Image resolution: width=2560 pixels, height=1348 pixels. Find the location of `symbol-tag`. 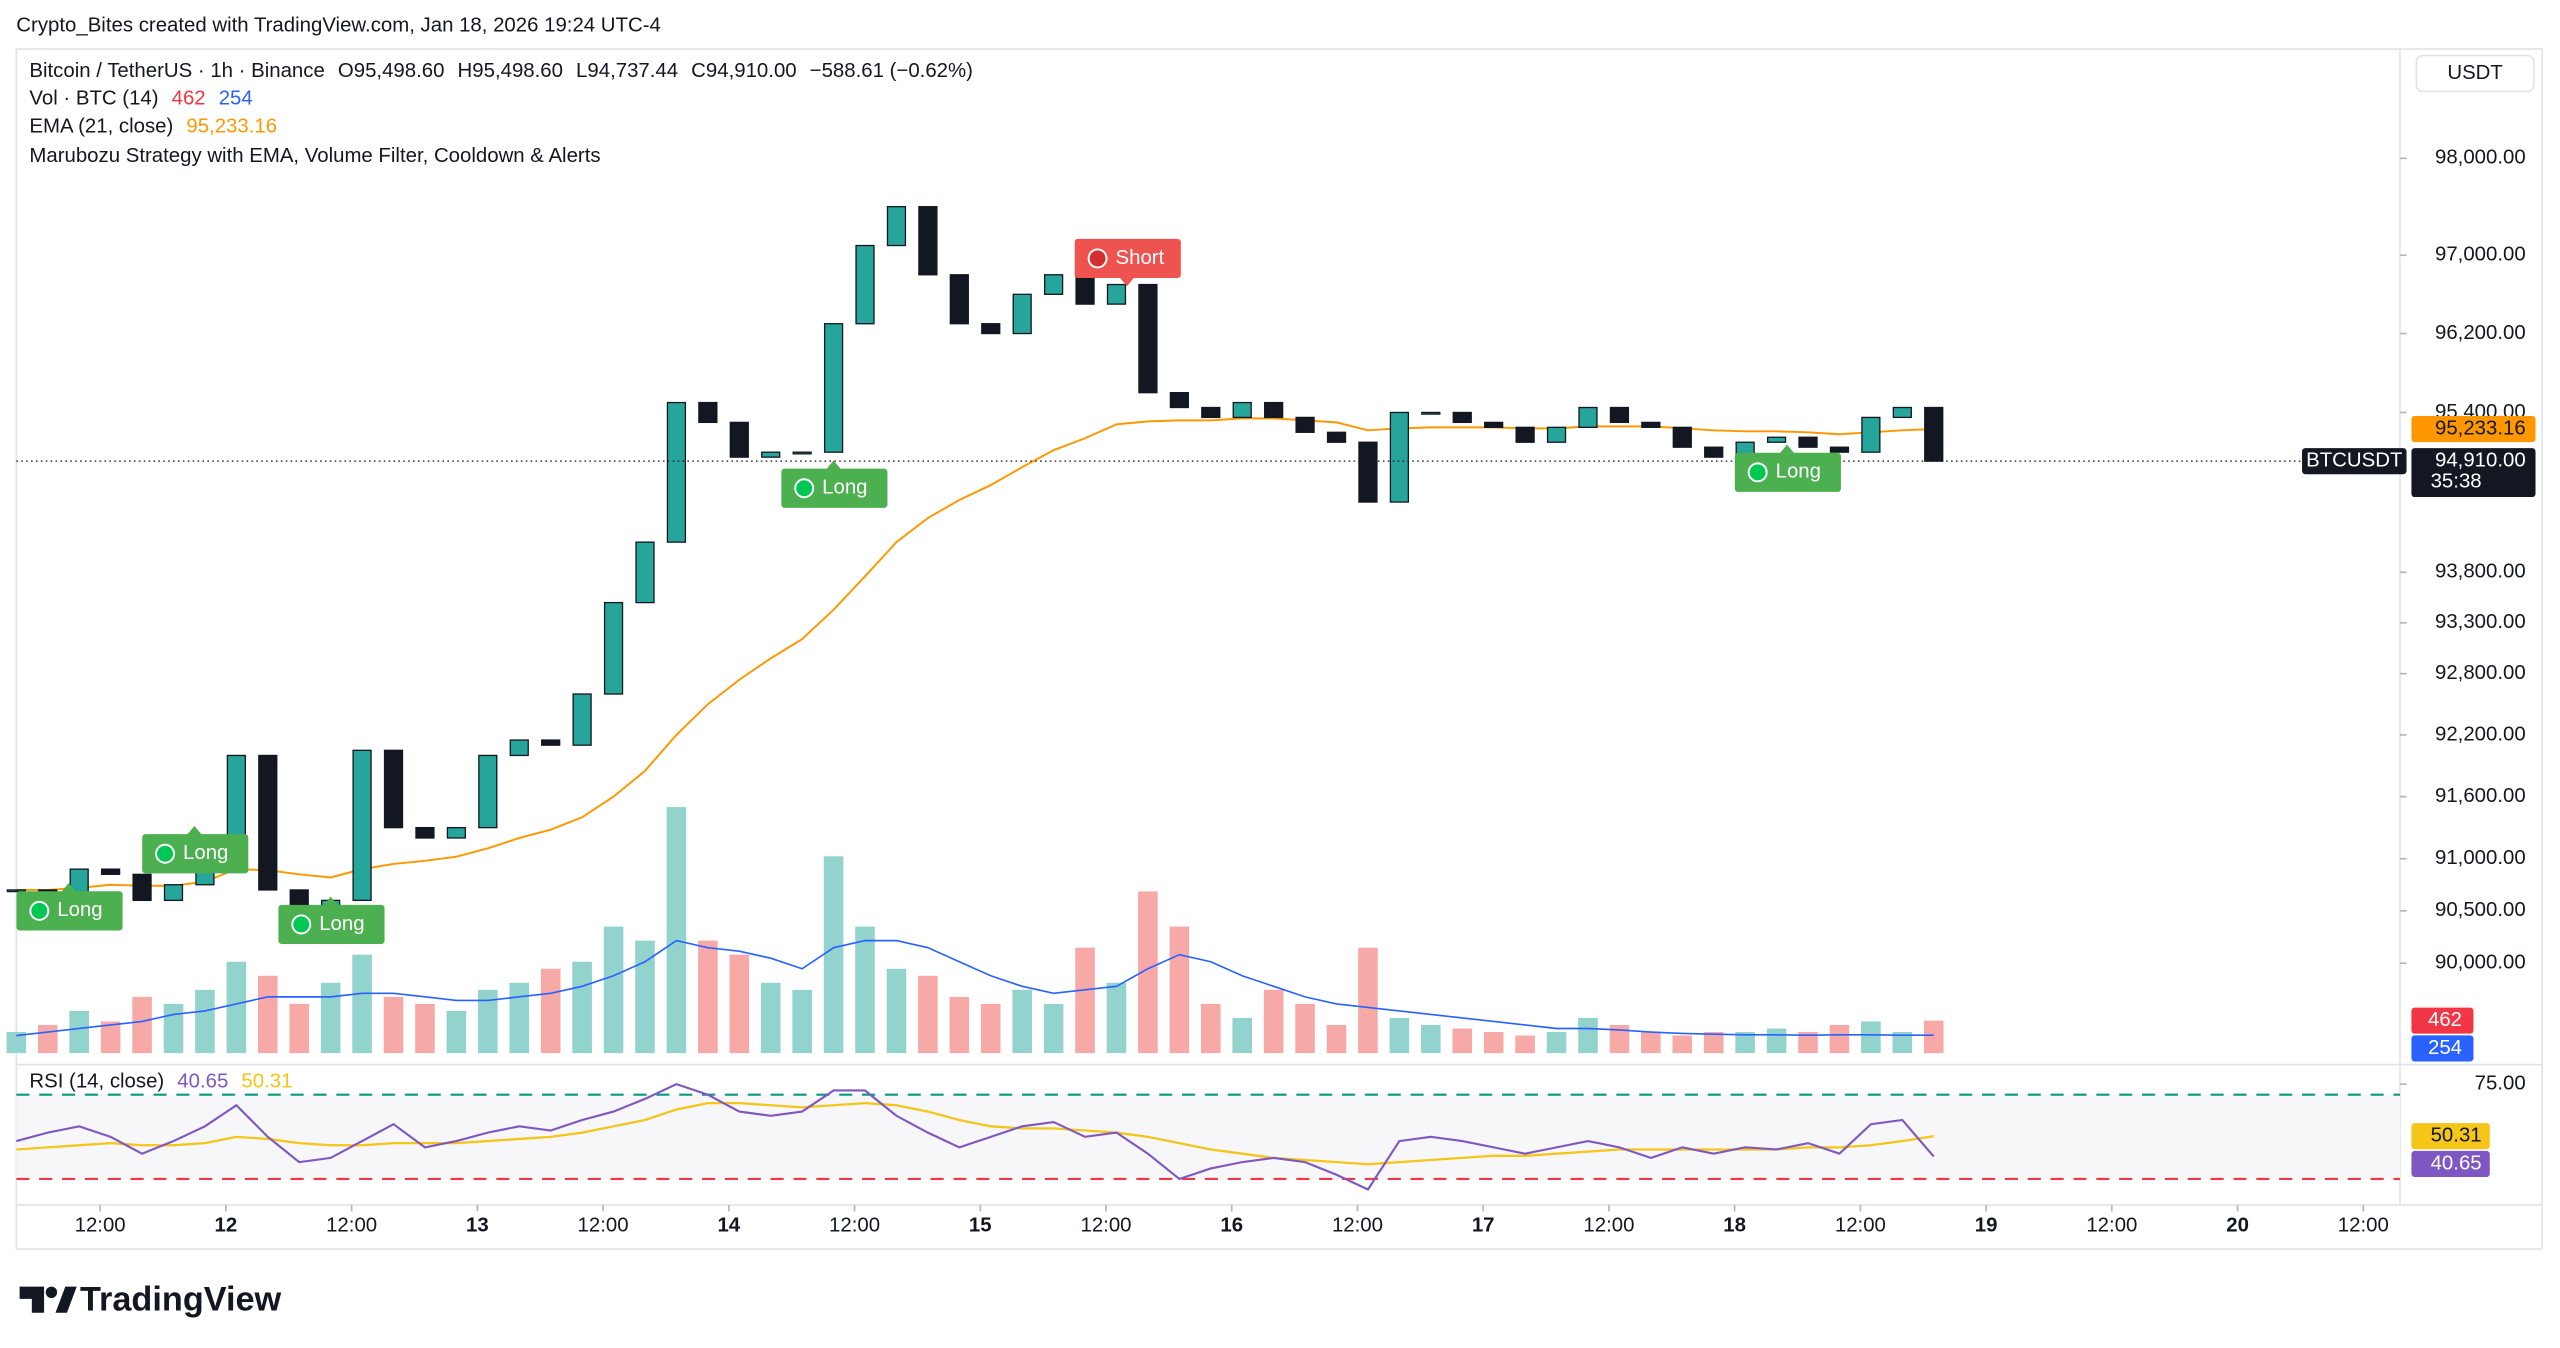

symbol-tag is located at coordinates (2354, 461).